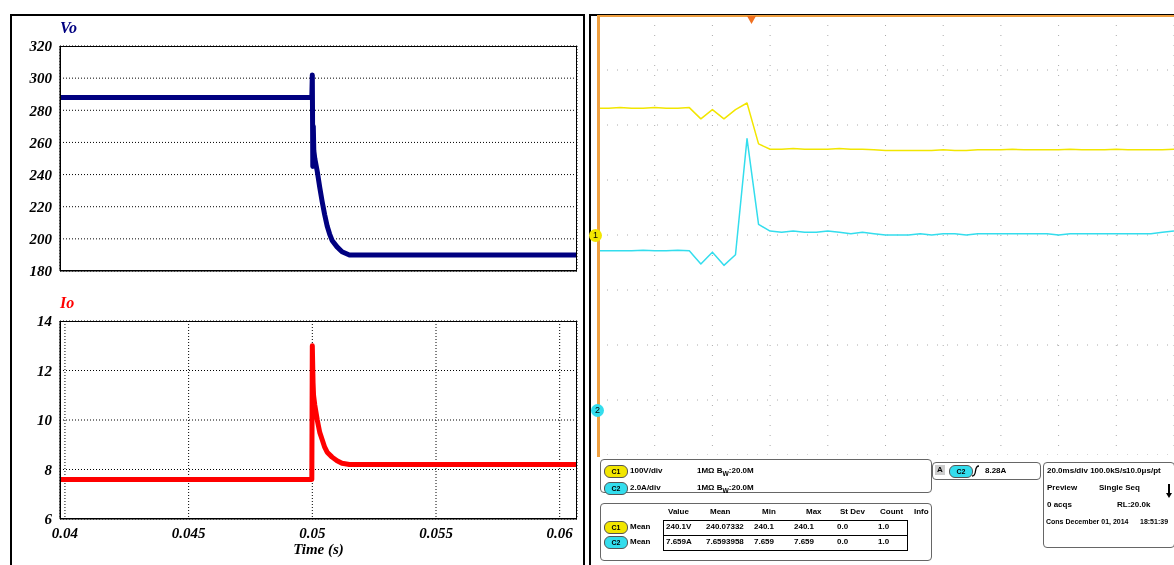 The width and height of the screenshot is (1174, 565). I want to click on x-tick-label: 0.055, so click(436, 532).